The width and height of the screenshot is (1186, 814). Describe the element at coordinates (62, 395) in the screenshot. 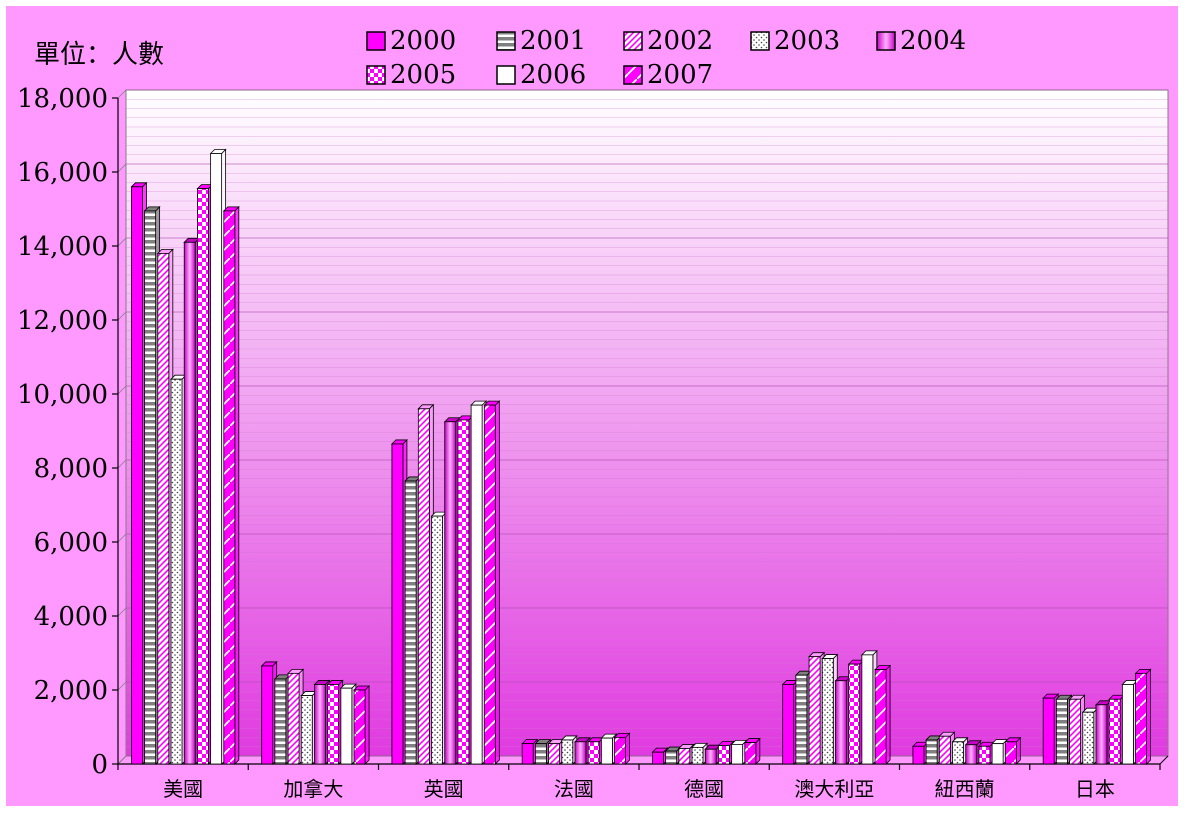

I see `y-tick-label: 10,000` at that location.